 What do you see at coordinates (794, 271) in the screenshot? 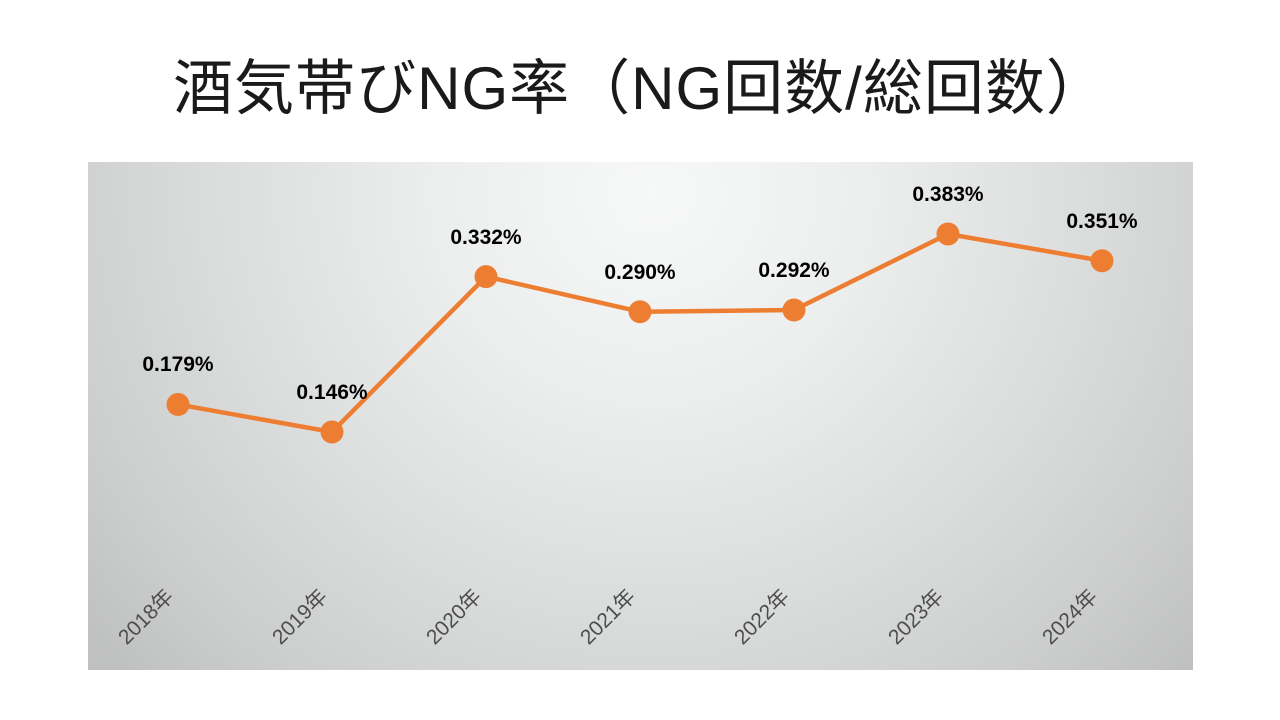
I see `data-label: 0.292%` at bounding box center [794, 271].